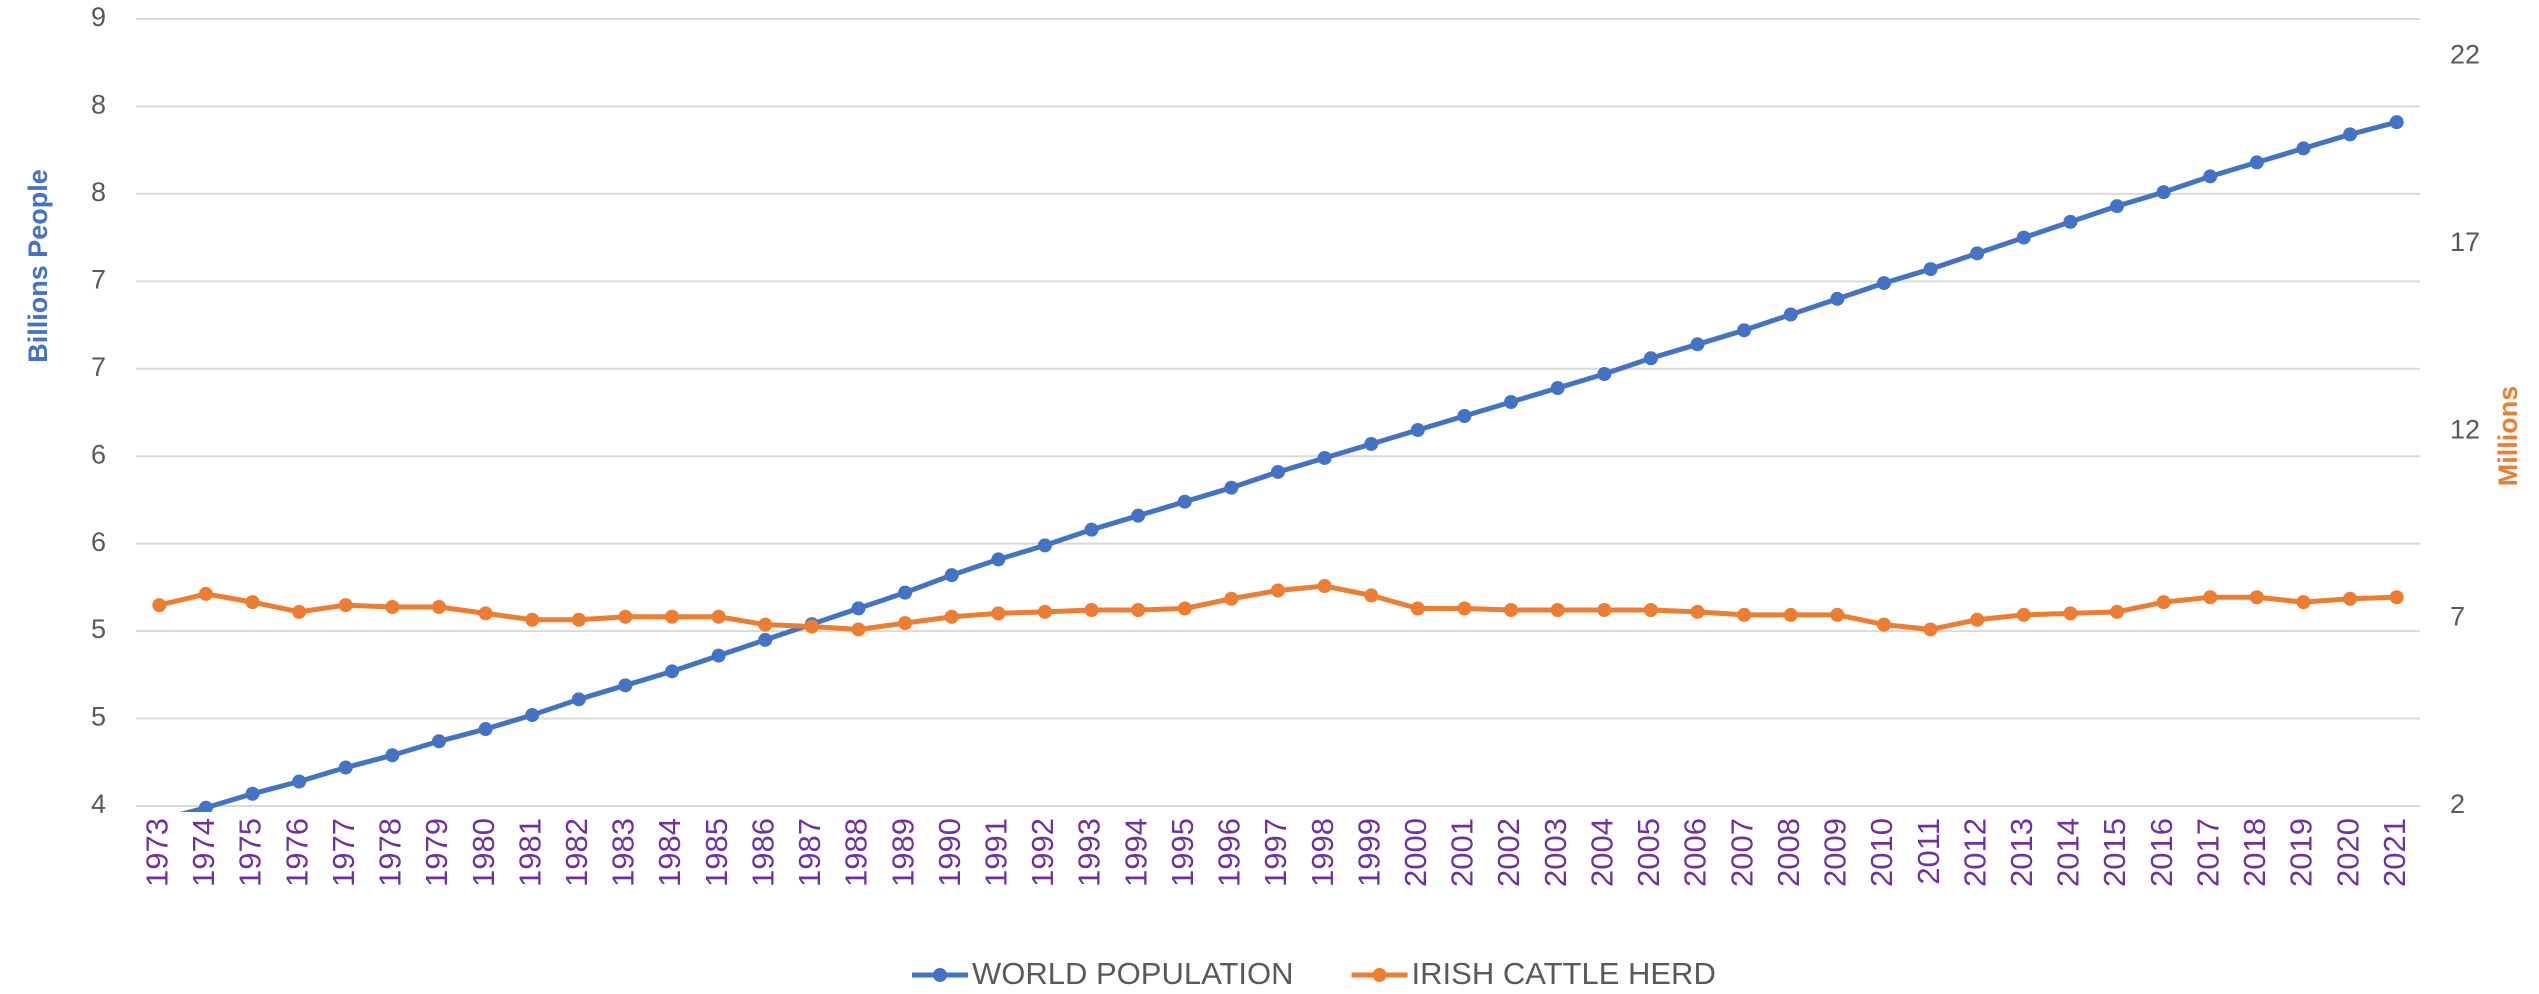  What do you see at coordinates (1788, 852) in the screenshot?
I see `x-tick-label: 2008` at bounding box center [1788, 852].